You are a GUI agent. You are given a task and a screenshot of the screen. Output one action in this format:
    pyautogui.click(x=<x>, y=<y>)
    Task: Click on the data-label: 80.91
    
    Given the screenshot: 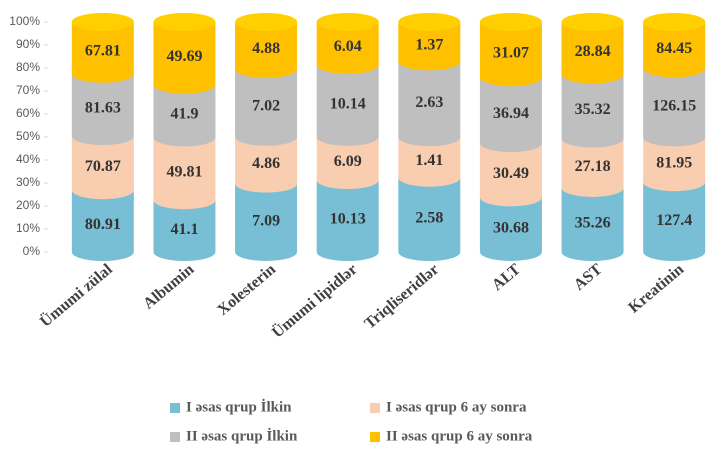 What is the action you would take?
    pyautogui.click(x=103, y=224)
    